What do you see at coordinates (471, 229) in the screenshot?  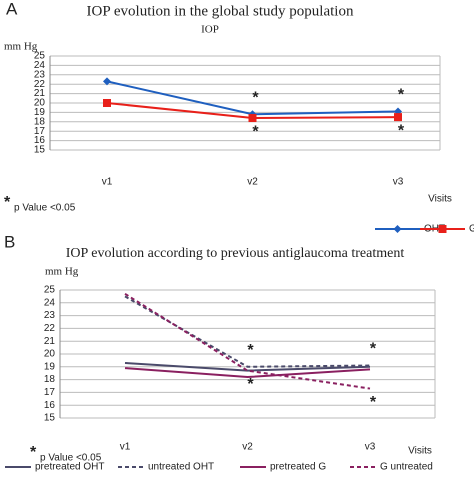 I see `legend-label: G` at bounding box center [471, 229].